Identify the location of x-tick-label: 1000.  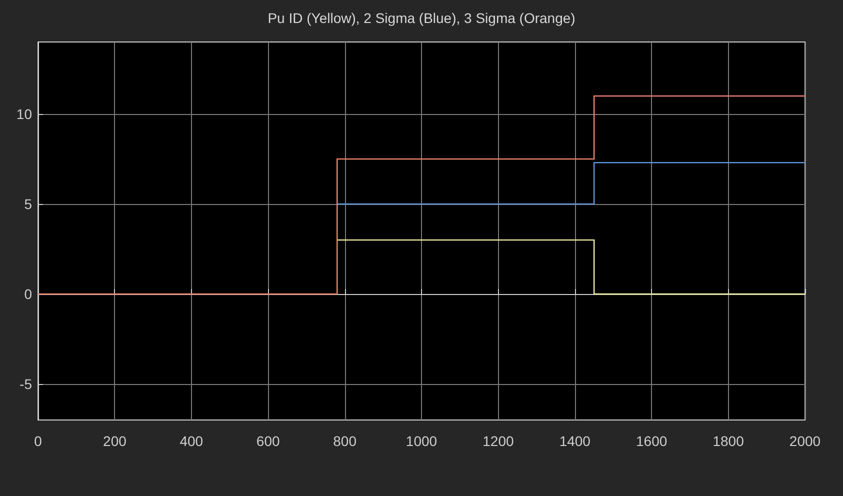
(422, 441).